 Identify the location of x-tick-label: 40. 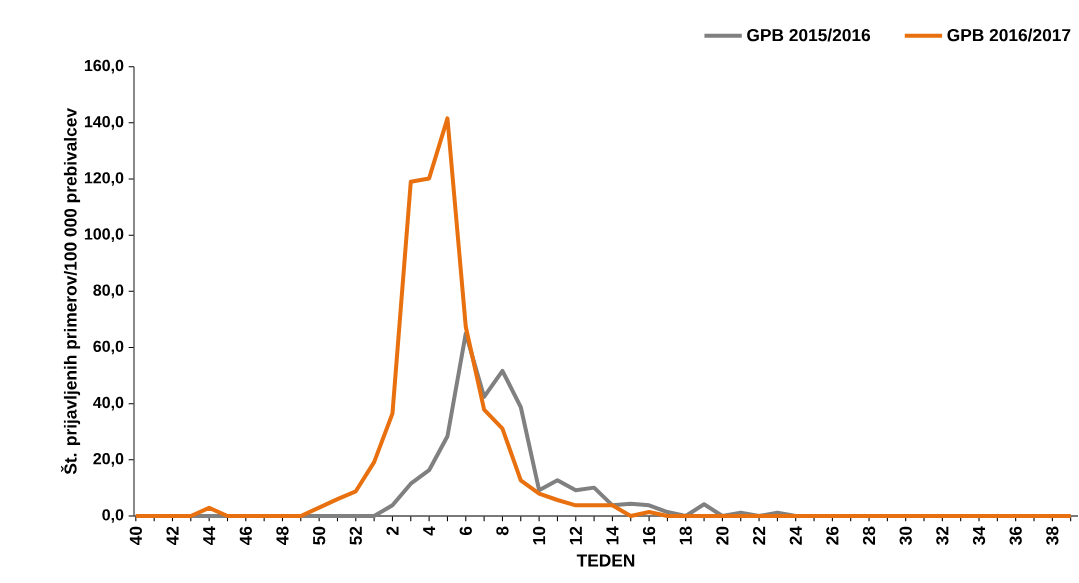
(135, 536).